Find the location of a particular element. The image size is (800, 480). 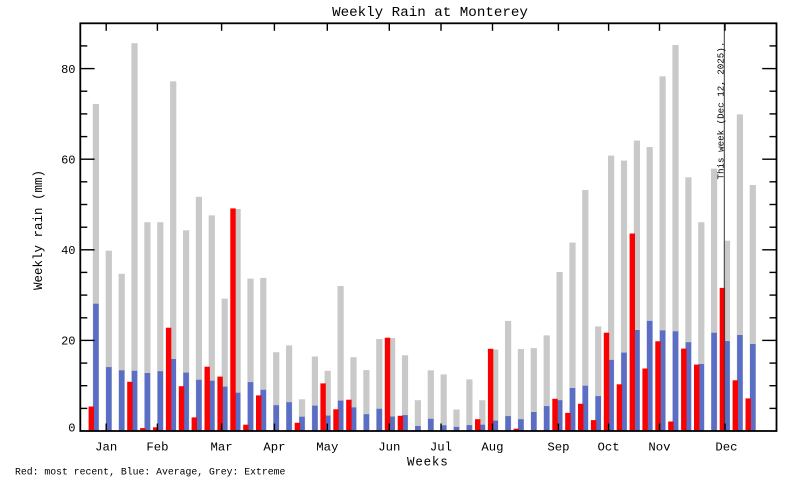

svg-text: Feb is located at coordinates (157, 447).